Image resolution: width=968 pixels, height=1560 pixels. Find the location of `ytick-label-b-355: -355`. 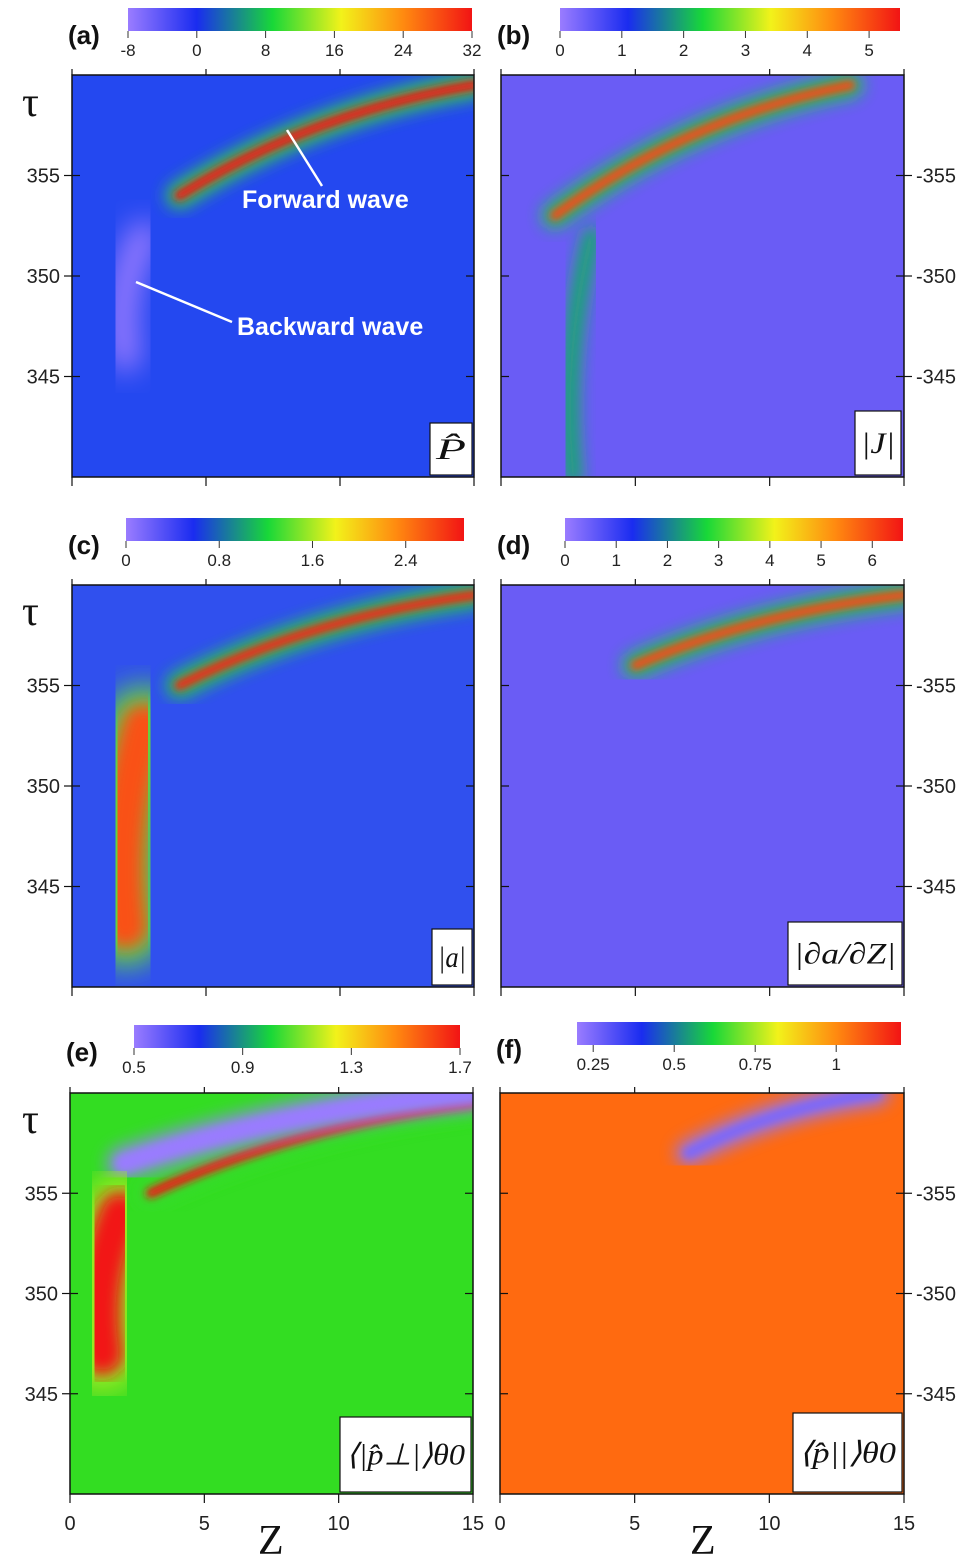

ytick-label-b-355: -355 is located at coordinates (936, 177).